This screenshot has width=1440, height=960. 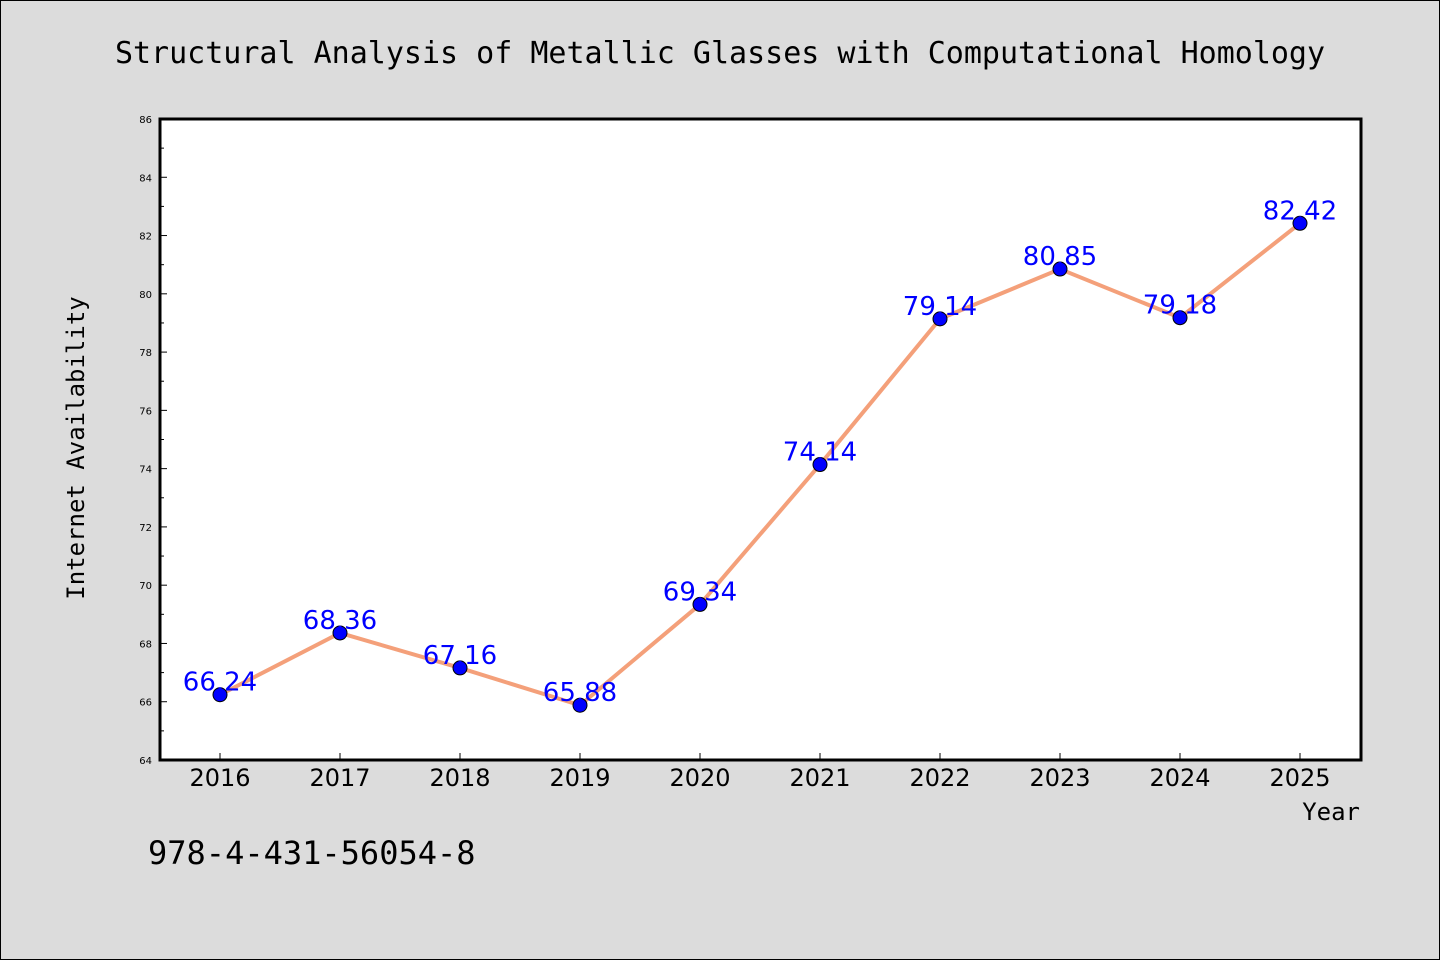 What do you see at coordinates (145, 353) in the screenshot?
I see `y-tick-label: 78` at bounding box center [145, 353].